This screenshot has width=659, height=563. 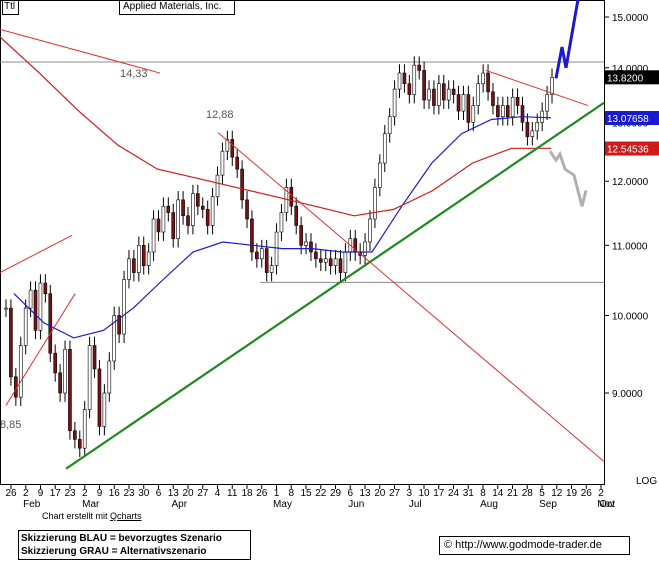 What do you see at coordinates (415, 504) in the screenshot?
I see `month-label: Jul` at bounding box center [415, 504].